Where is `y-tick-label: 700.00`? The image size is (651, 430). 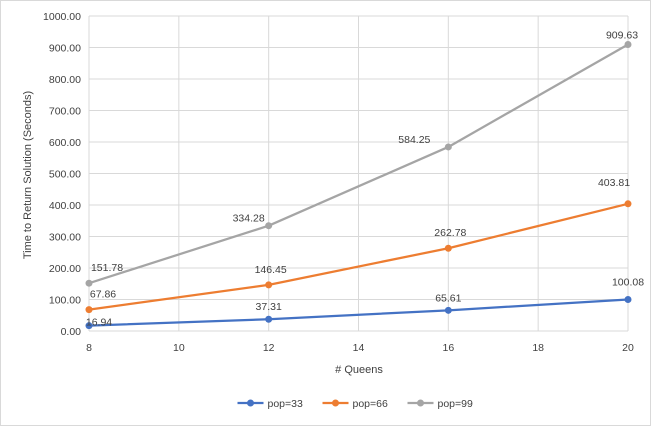
y-tick-label: 700.00 is located at coordinates (65, 112).